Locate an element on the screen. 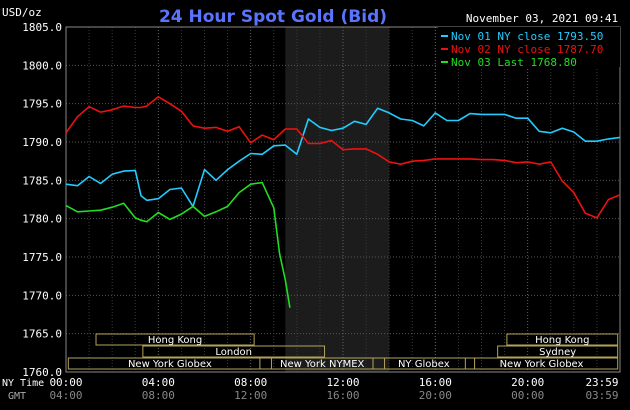  x-tick-label-gmt: 20:00 is located at coordinates (435, 395).